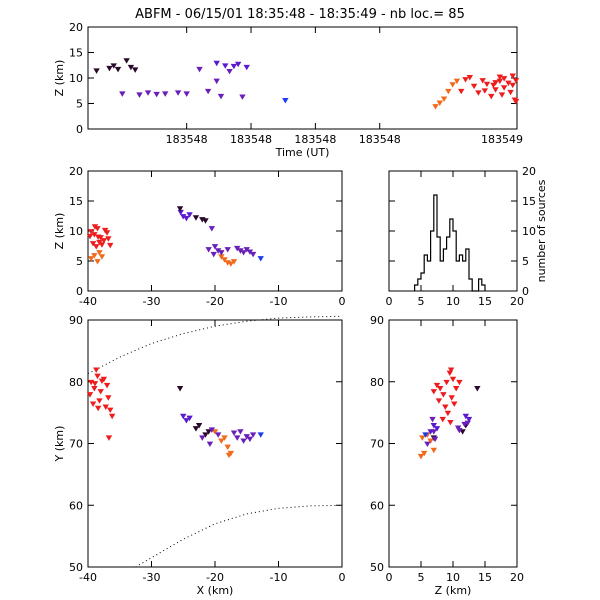 Image resolution: width=600 pixels, height=600 pixels. I want to click on x-axis-label: Time (UT), so click(302, 152).